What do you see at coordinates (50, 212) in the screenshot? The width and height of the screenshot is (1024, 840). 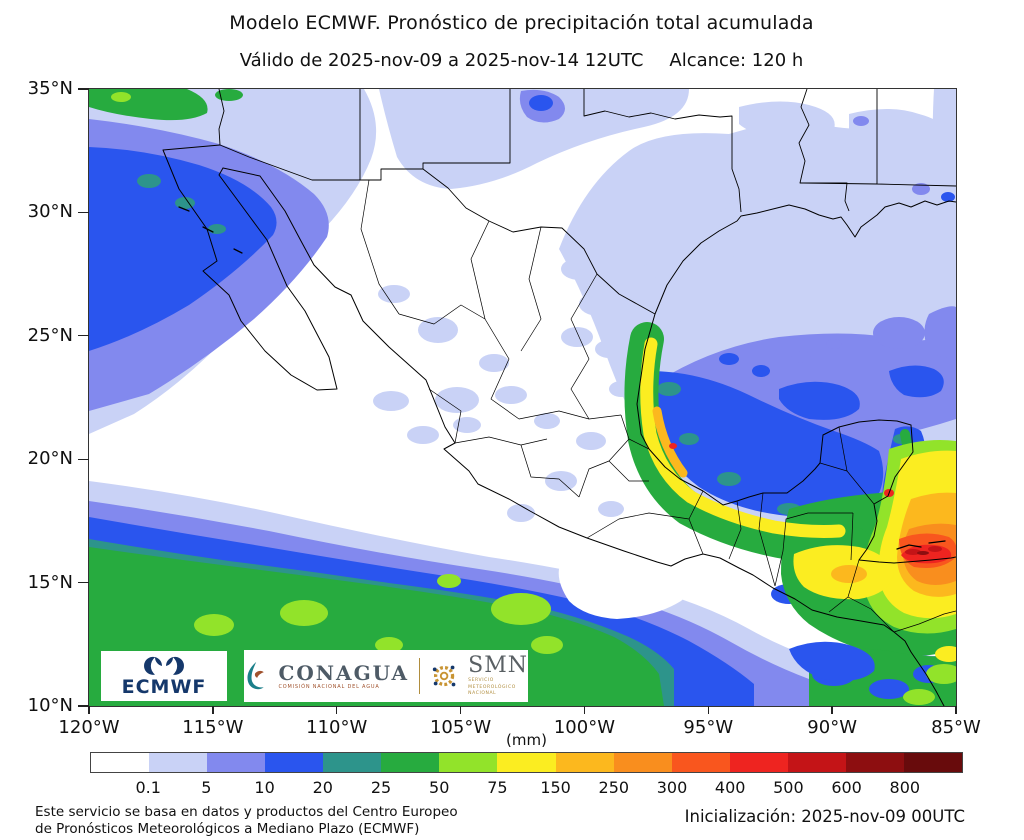 I see `y-axis-tick-label: 30°N` at bounding box center [50, 212].